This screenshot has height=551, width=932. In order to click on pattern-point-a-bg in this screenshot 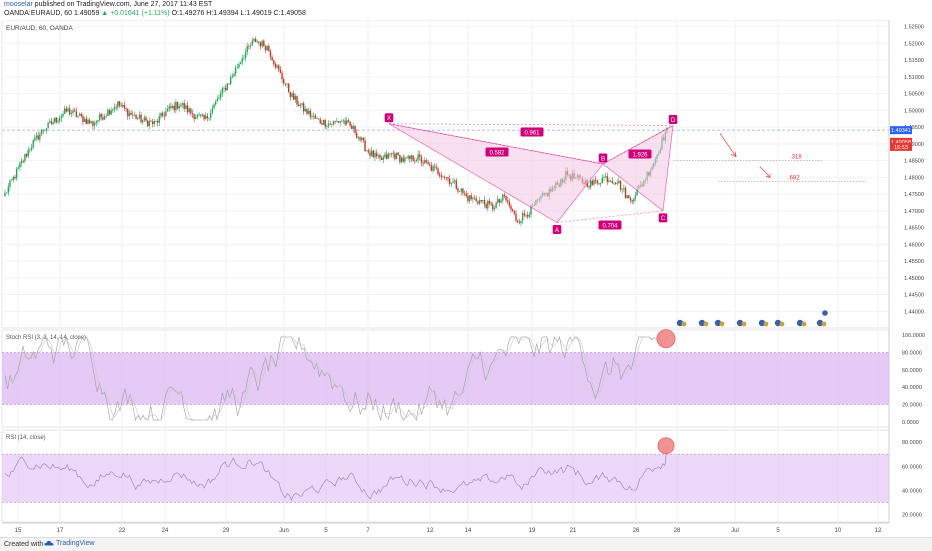, I will do `click(557, 230)`.